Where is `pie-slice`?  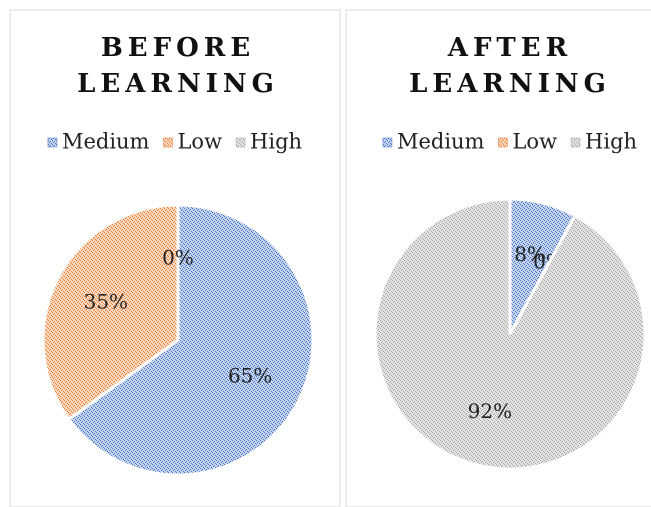
pie-slice is located at coordinates (110, 312).